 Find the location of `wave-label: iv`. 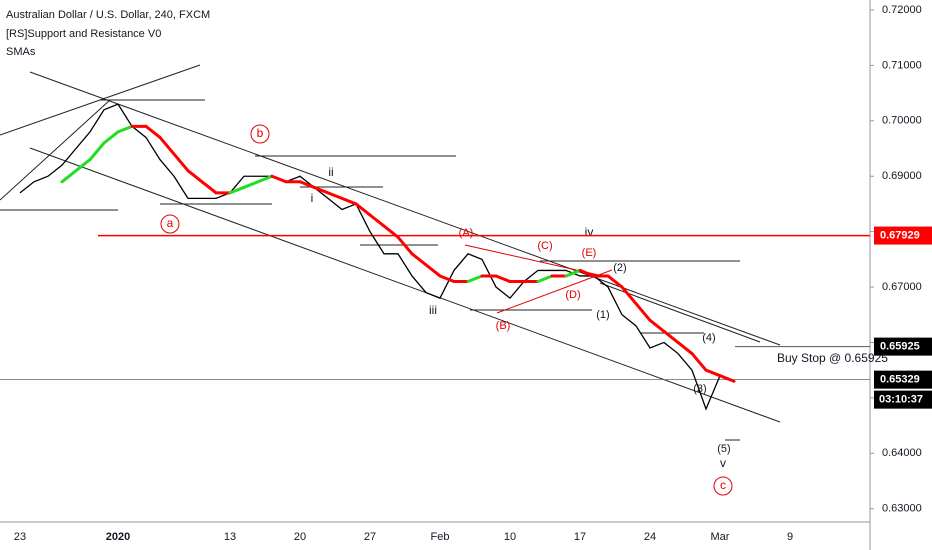

wave-label: iv is located at coordinates (589, 232).